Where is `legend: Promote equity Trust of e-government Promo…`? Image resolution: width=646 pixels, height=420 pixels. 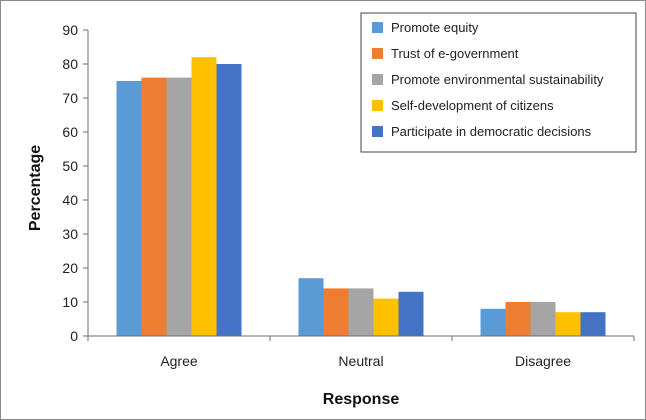
legend: Promote equity Trust of e-government Promo… is located at coordinates (498, 82).